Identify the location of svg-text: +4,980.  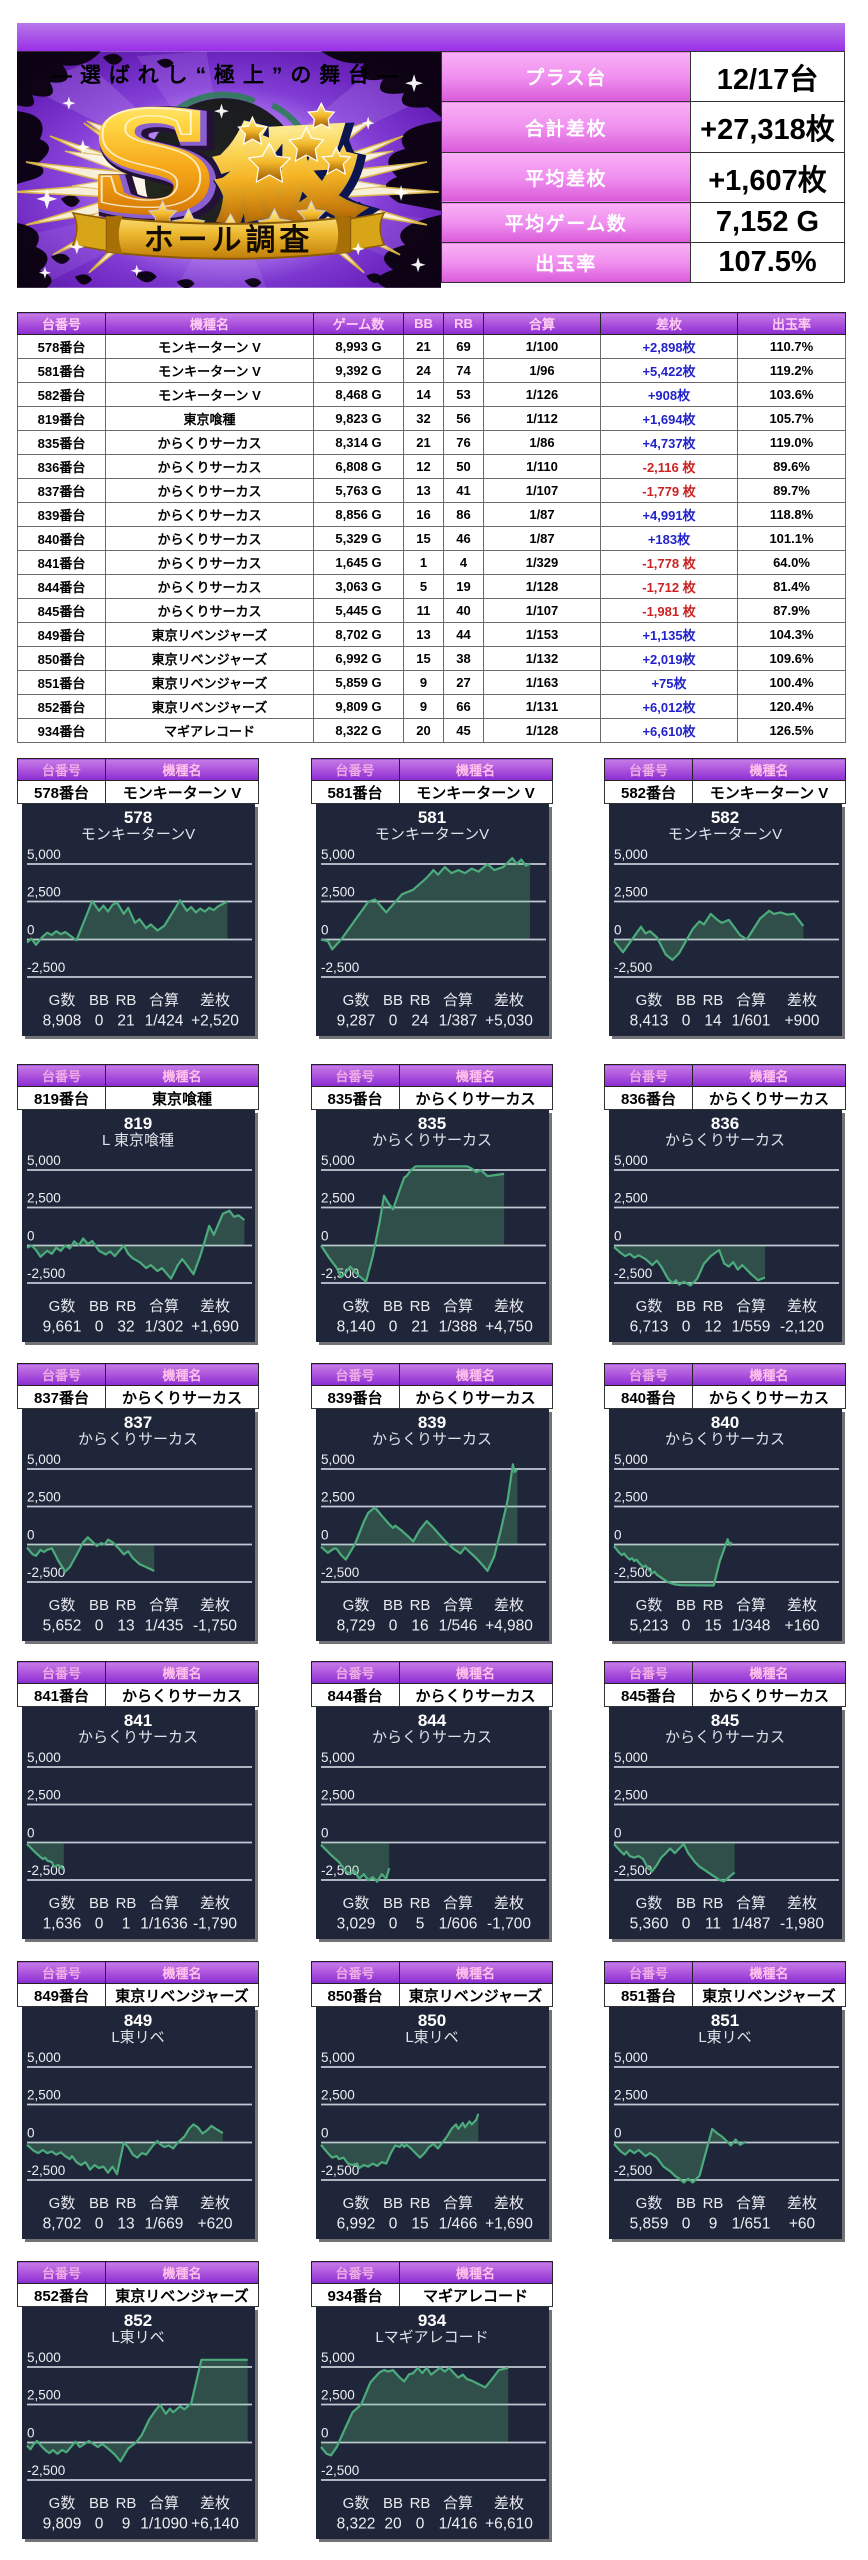
(509, 1626).